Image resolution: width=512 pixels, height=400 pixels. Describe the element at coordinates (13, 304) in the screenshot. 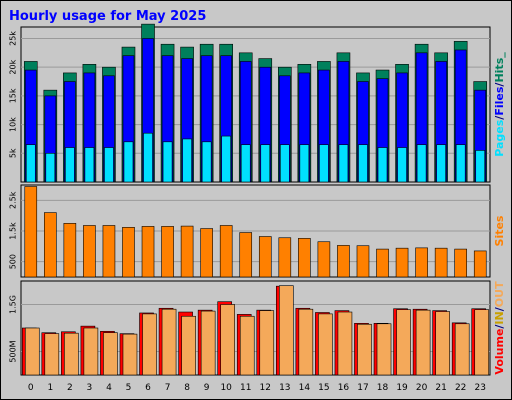

I see `y-tick-label: 1.5G` at that location.